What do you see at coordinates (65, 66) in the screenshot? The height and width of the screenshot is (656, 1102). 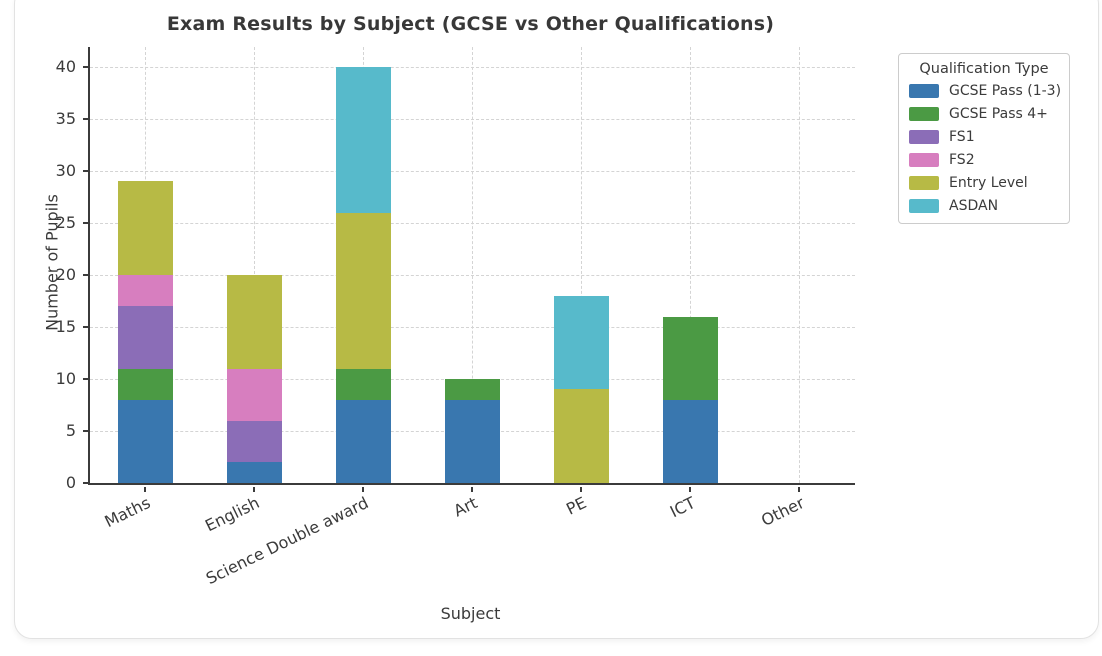 I see `y-tick-label: 40` at bounding box center [65, 66].